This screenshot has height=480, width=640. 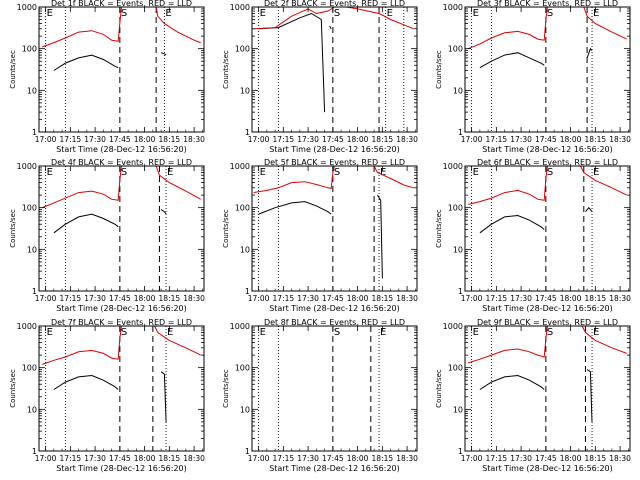 I want to click on chart-title: Det 8f BLACK = Events, RED = LLD, so click(x=334, y=322).